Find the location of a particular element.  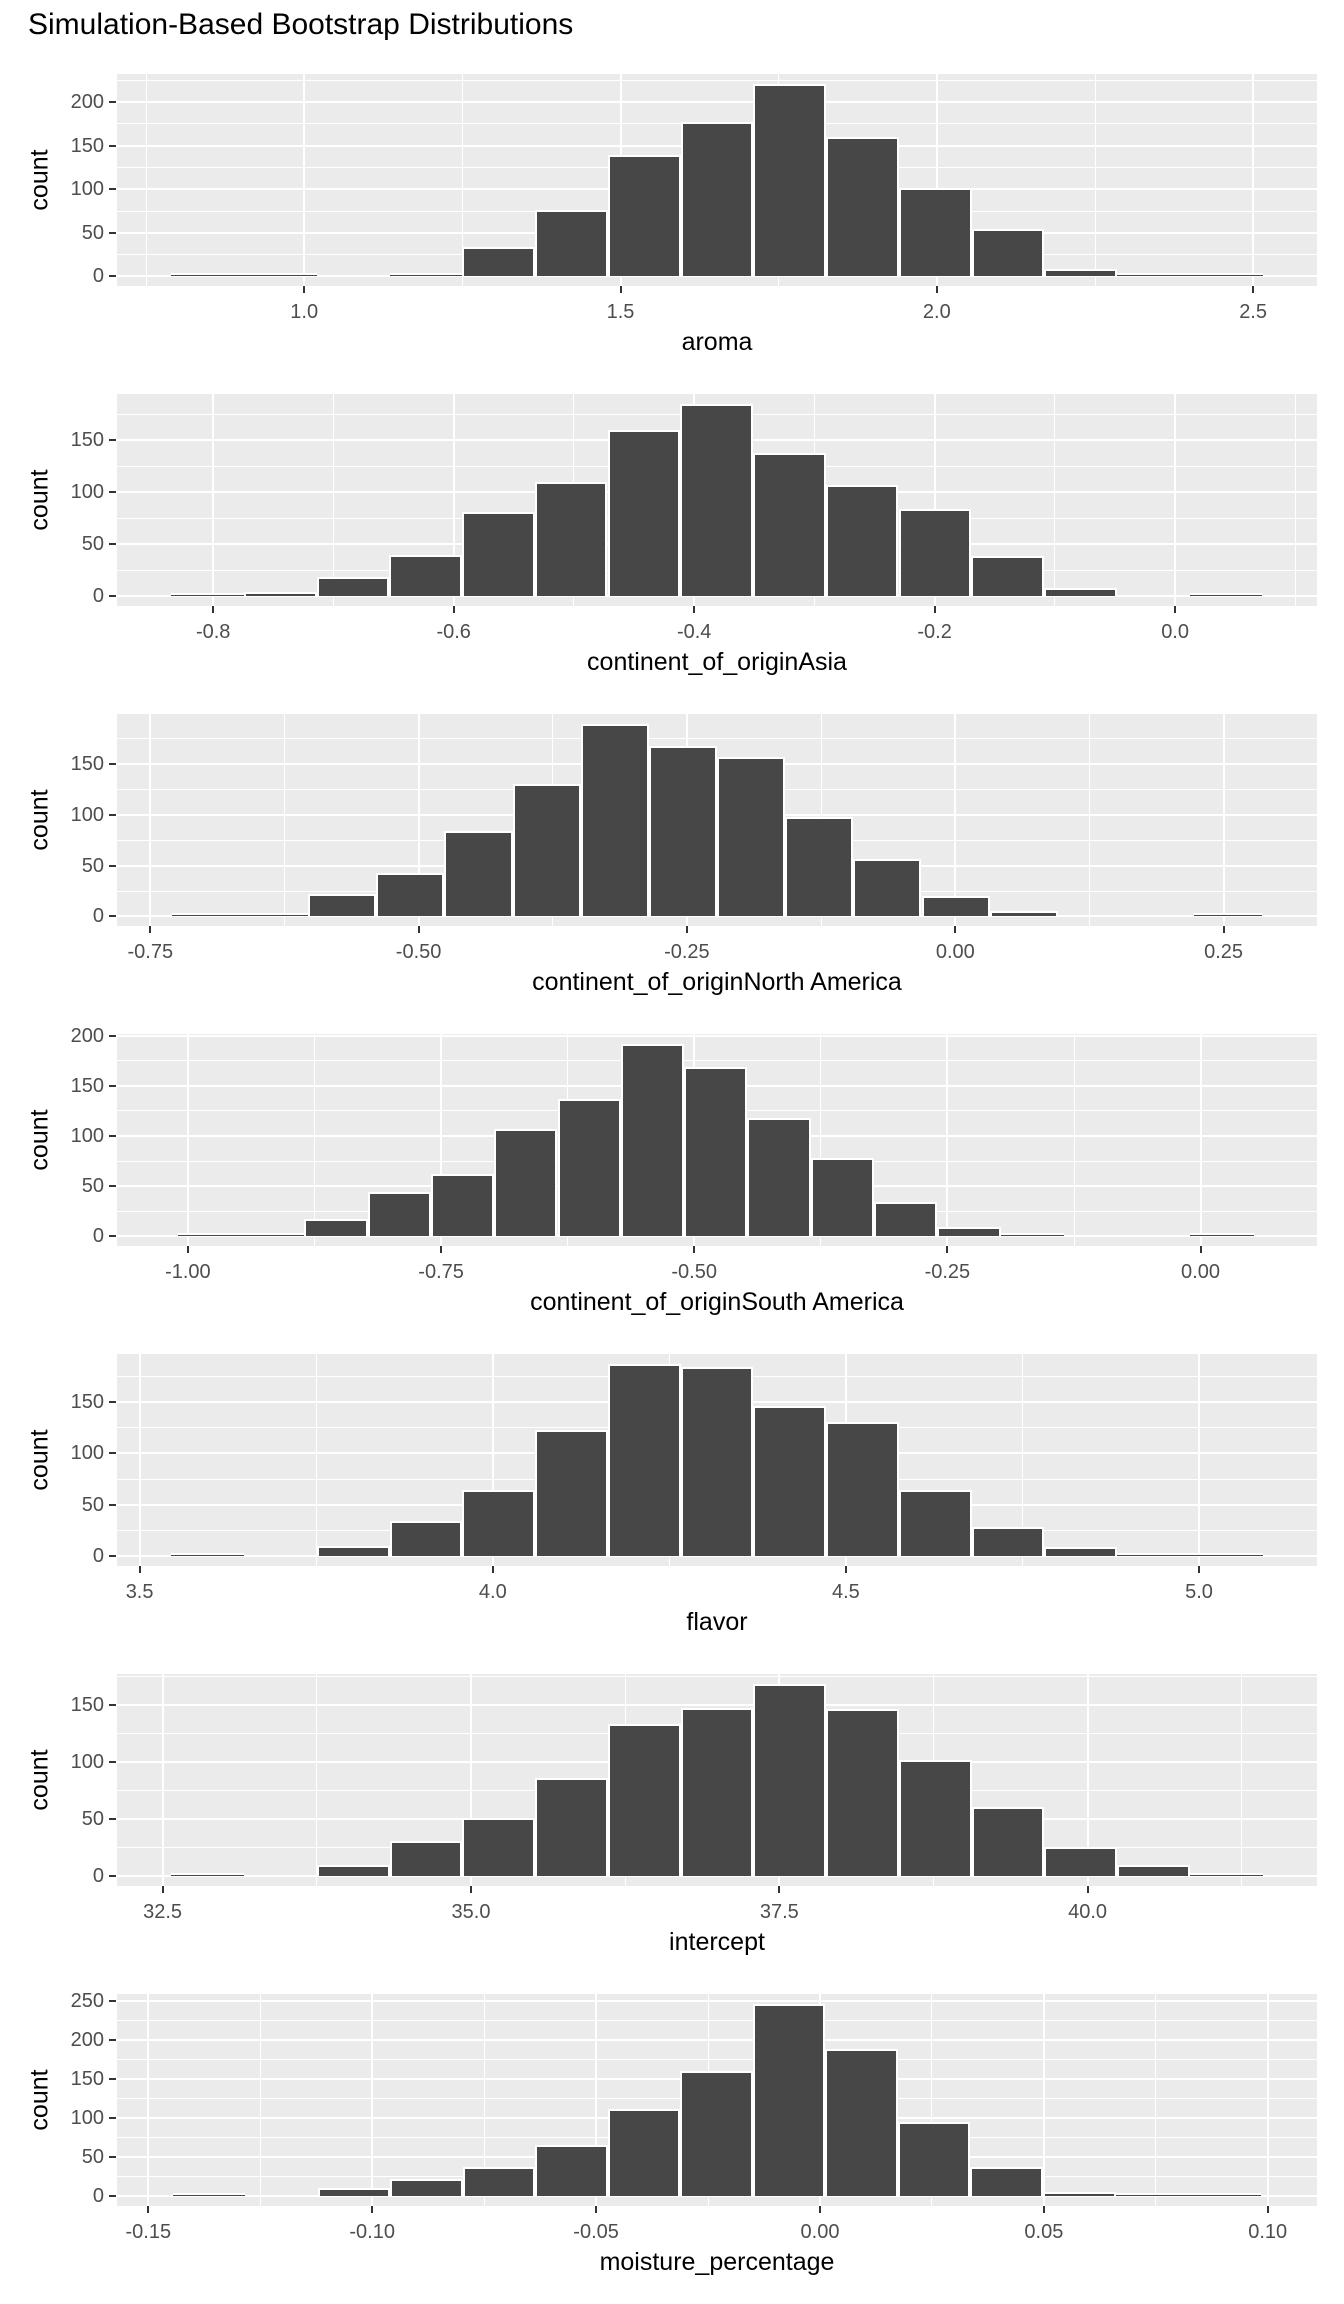

plot-title: Simulation-Based Bootstrap Distributions is located at coordinates (301, 24).